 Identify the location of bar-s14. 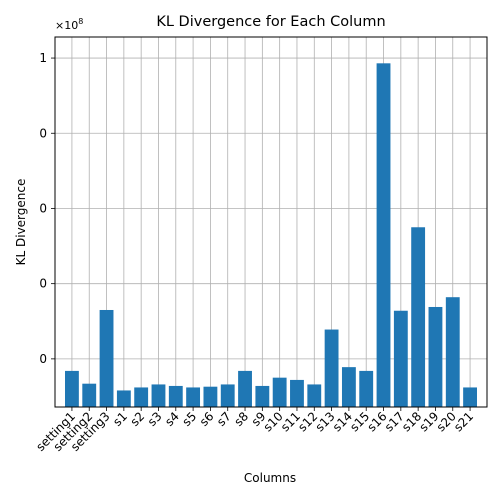
(348, 387).